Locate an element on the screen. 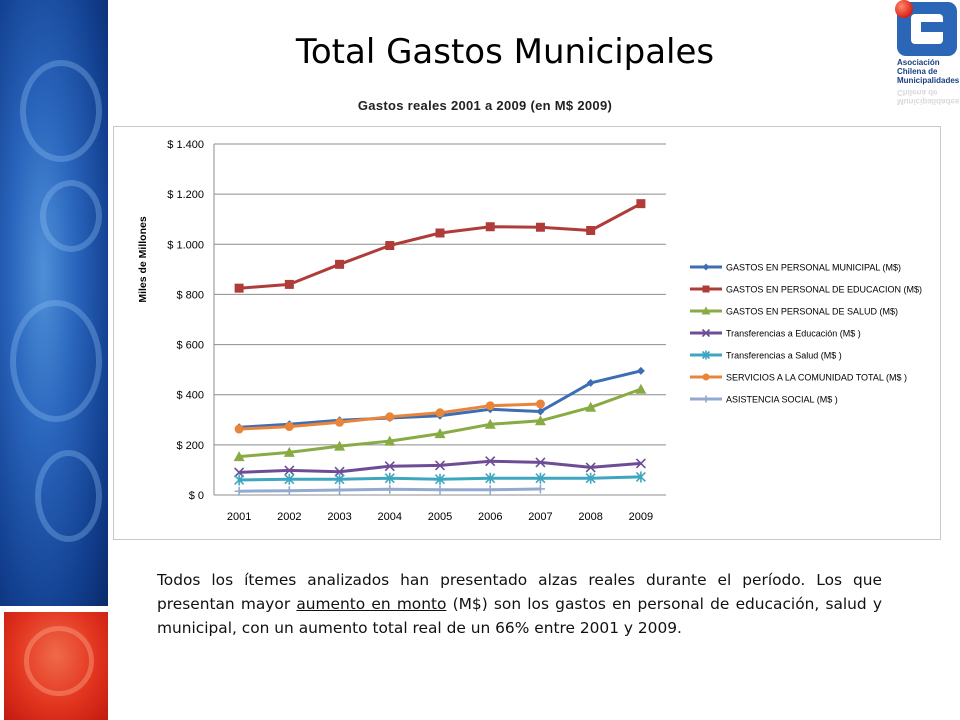  slide-title: Total Gastos Municipales is located at coordinates (505, 52).